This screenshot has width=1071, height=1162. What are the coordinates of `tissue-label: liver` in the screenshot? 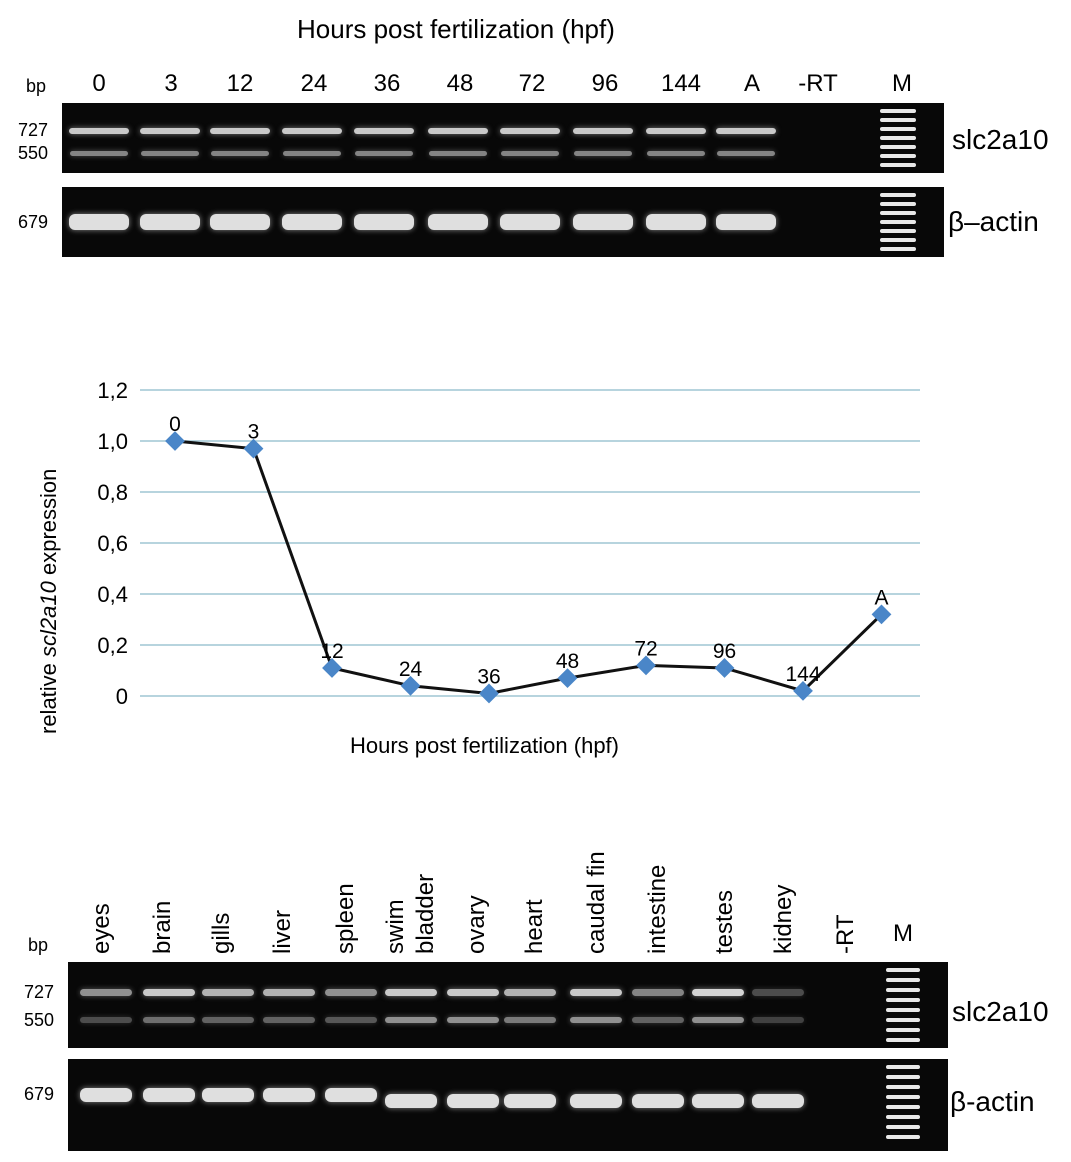 It's located at (282, 931).